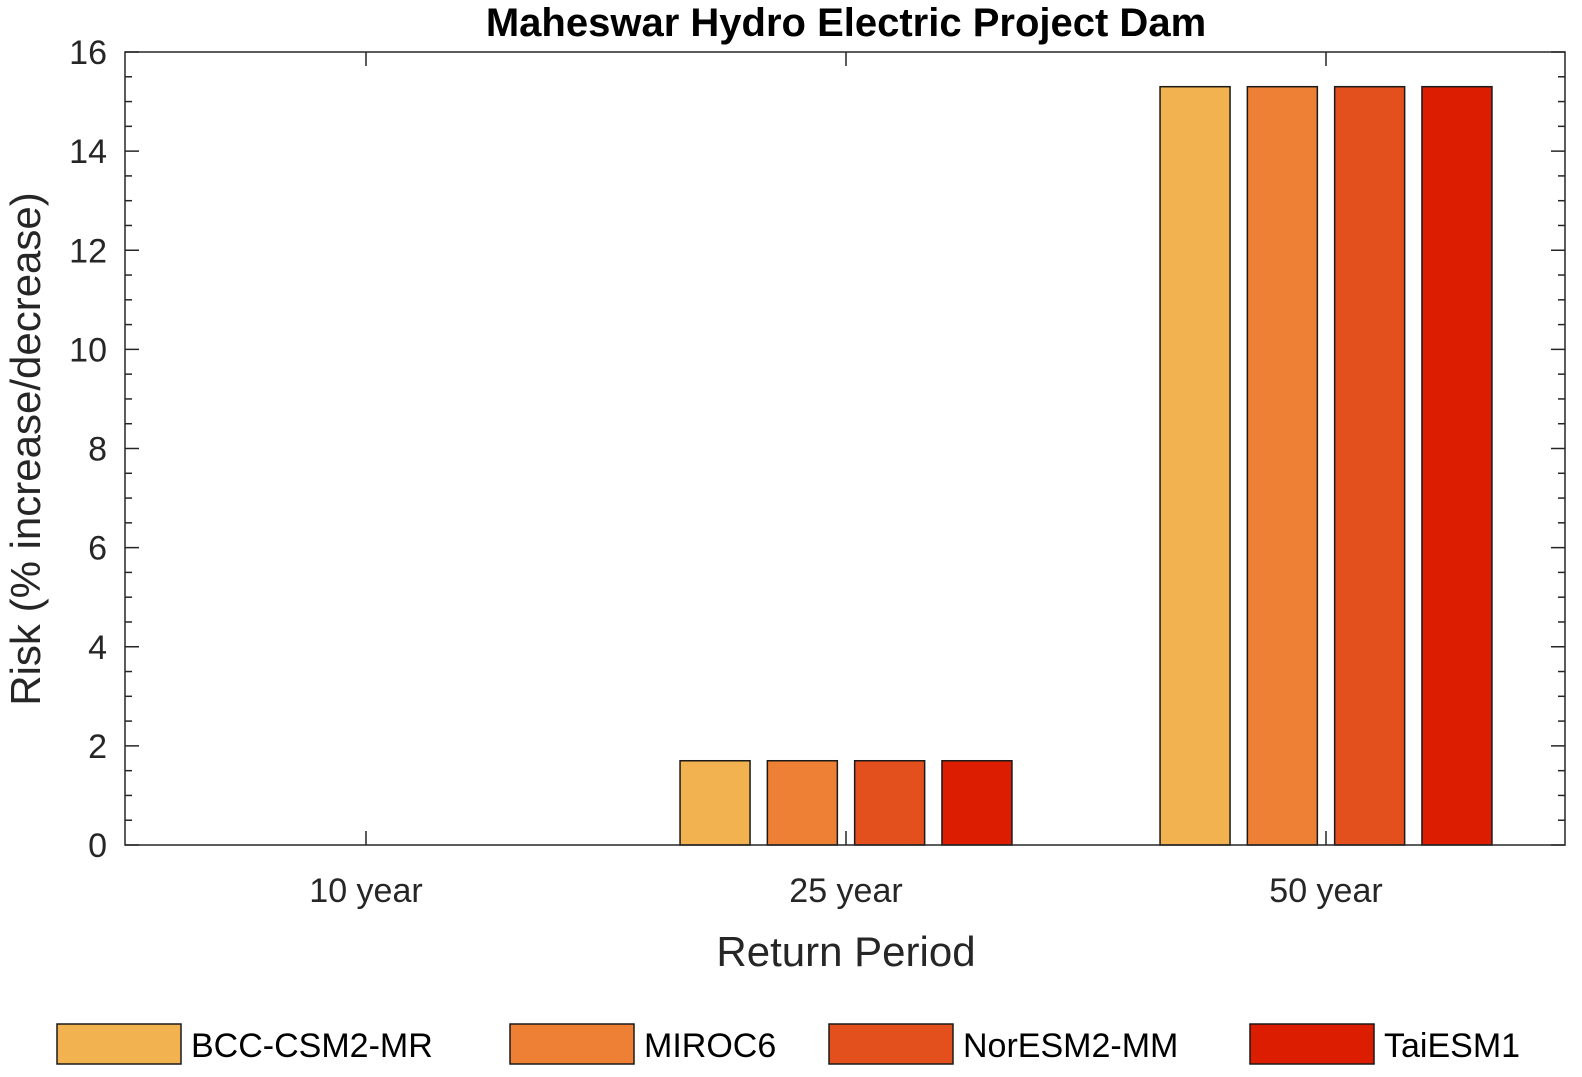 This screenshot has width=1582, height=1077. What do you see at coordinates (1457, 465) in the screenshot?
I see `bar-taiesm1-50-year` at bounding box center [1457, 465].